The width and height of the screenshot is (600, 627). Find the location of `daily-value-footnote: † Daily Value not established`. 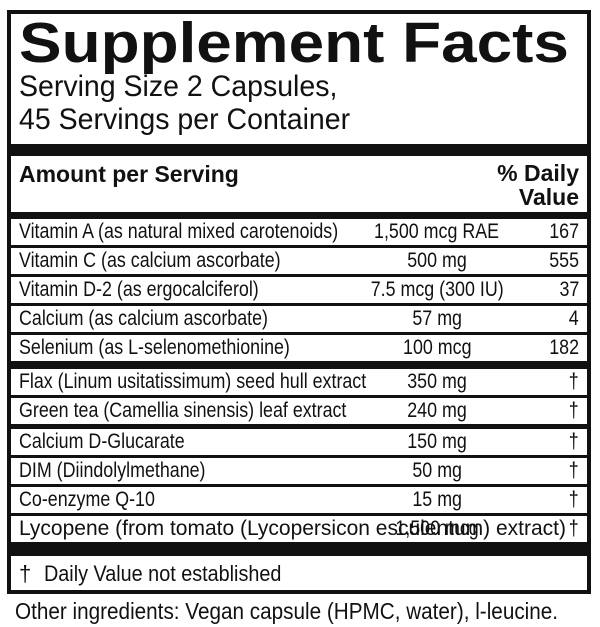

daily-value-footnote: † Daily Value not established is located at coordinates (299, 573).